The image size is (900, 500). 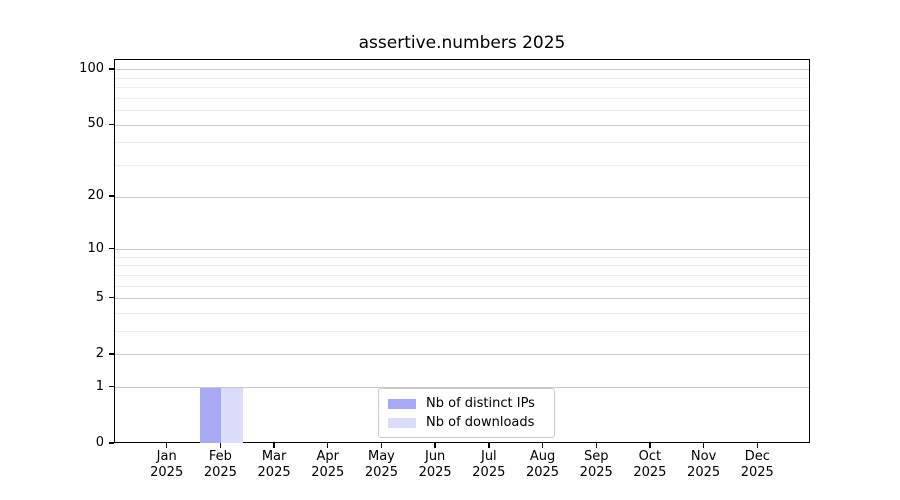 I want to click on bar-nb-of-distinct-ips-feb, so click(x=210, y=415).